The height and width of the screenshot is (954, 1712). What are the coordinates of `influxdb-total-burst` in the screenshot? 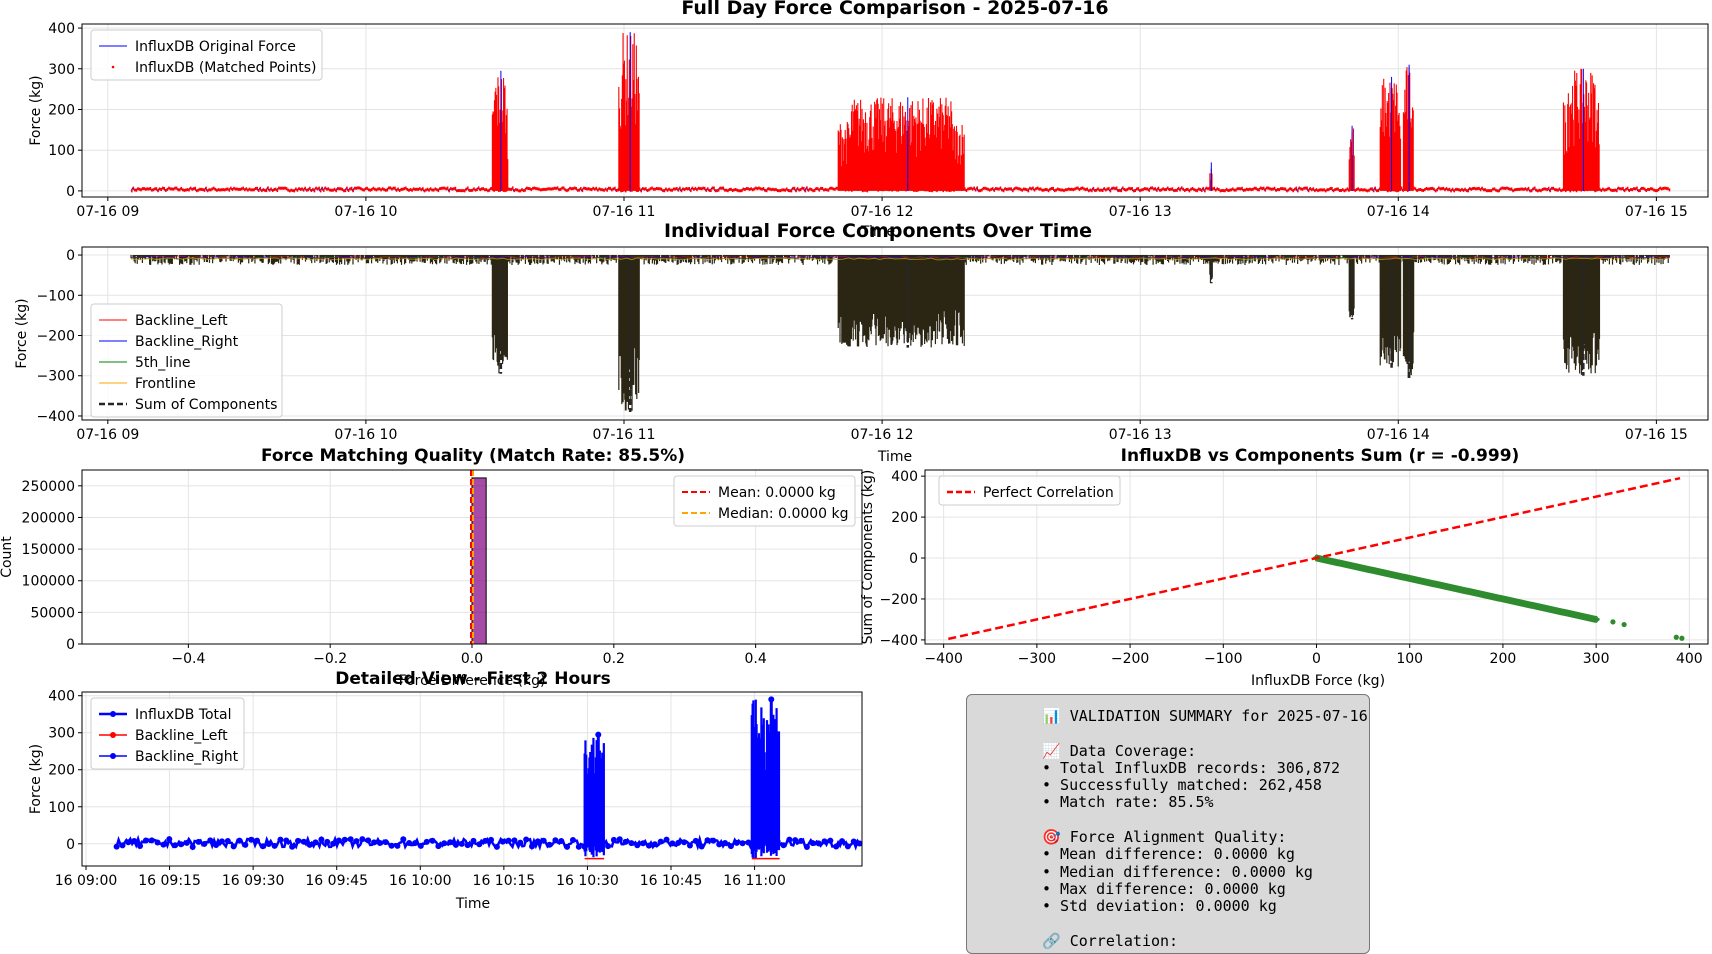 It's located at (765, 779).